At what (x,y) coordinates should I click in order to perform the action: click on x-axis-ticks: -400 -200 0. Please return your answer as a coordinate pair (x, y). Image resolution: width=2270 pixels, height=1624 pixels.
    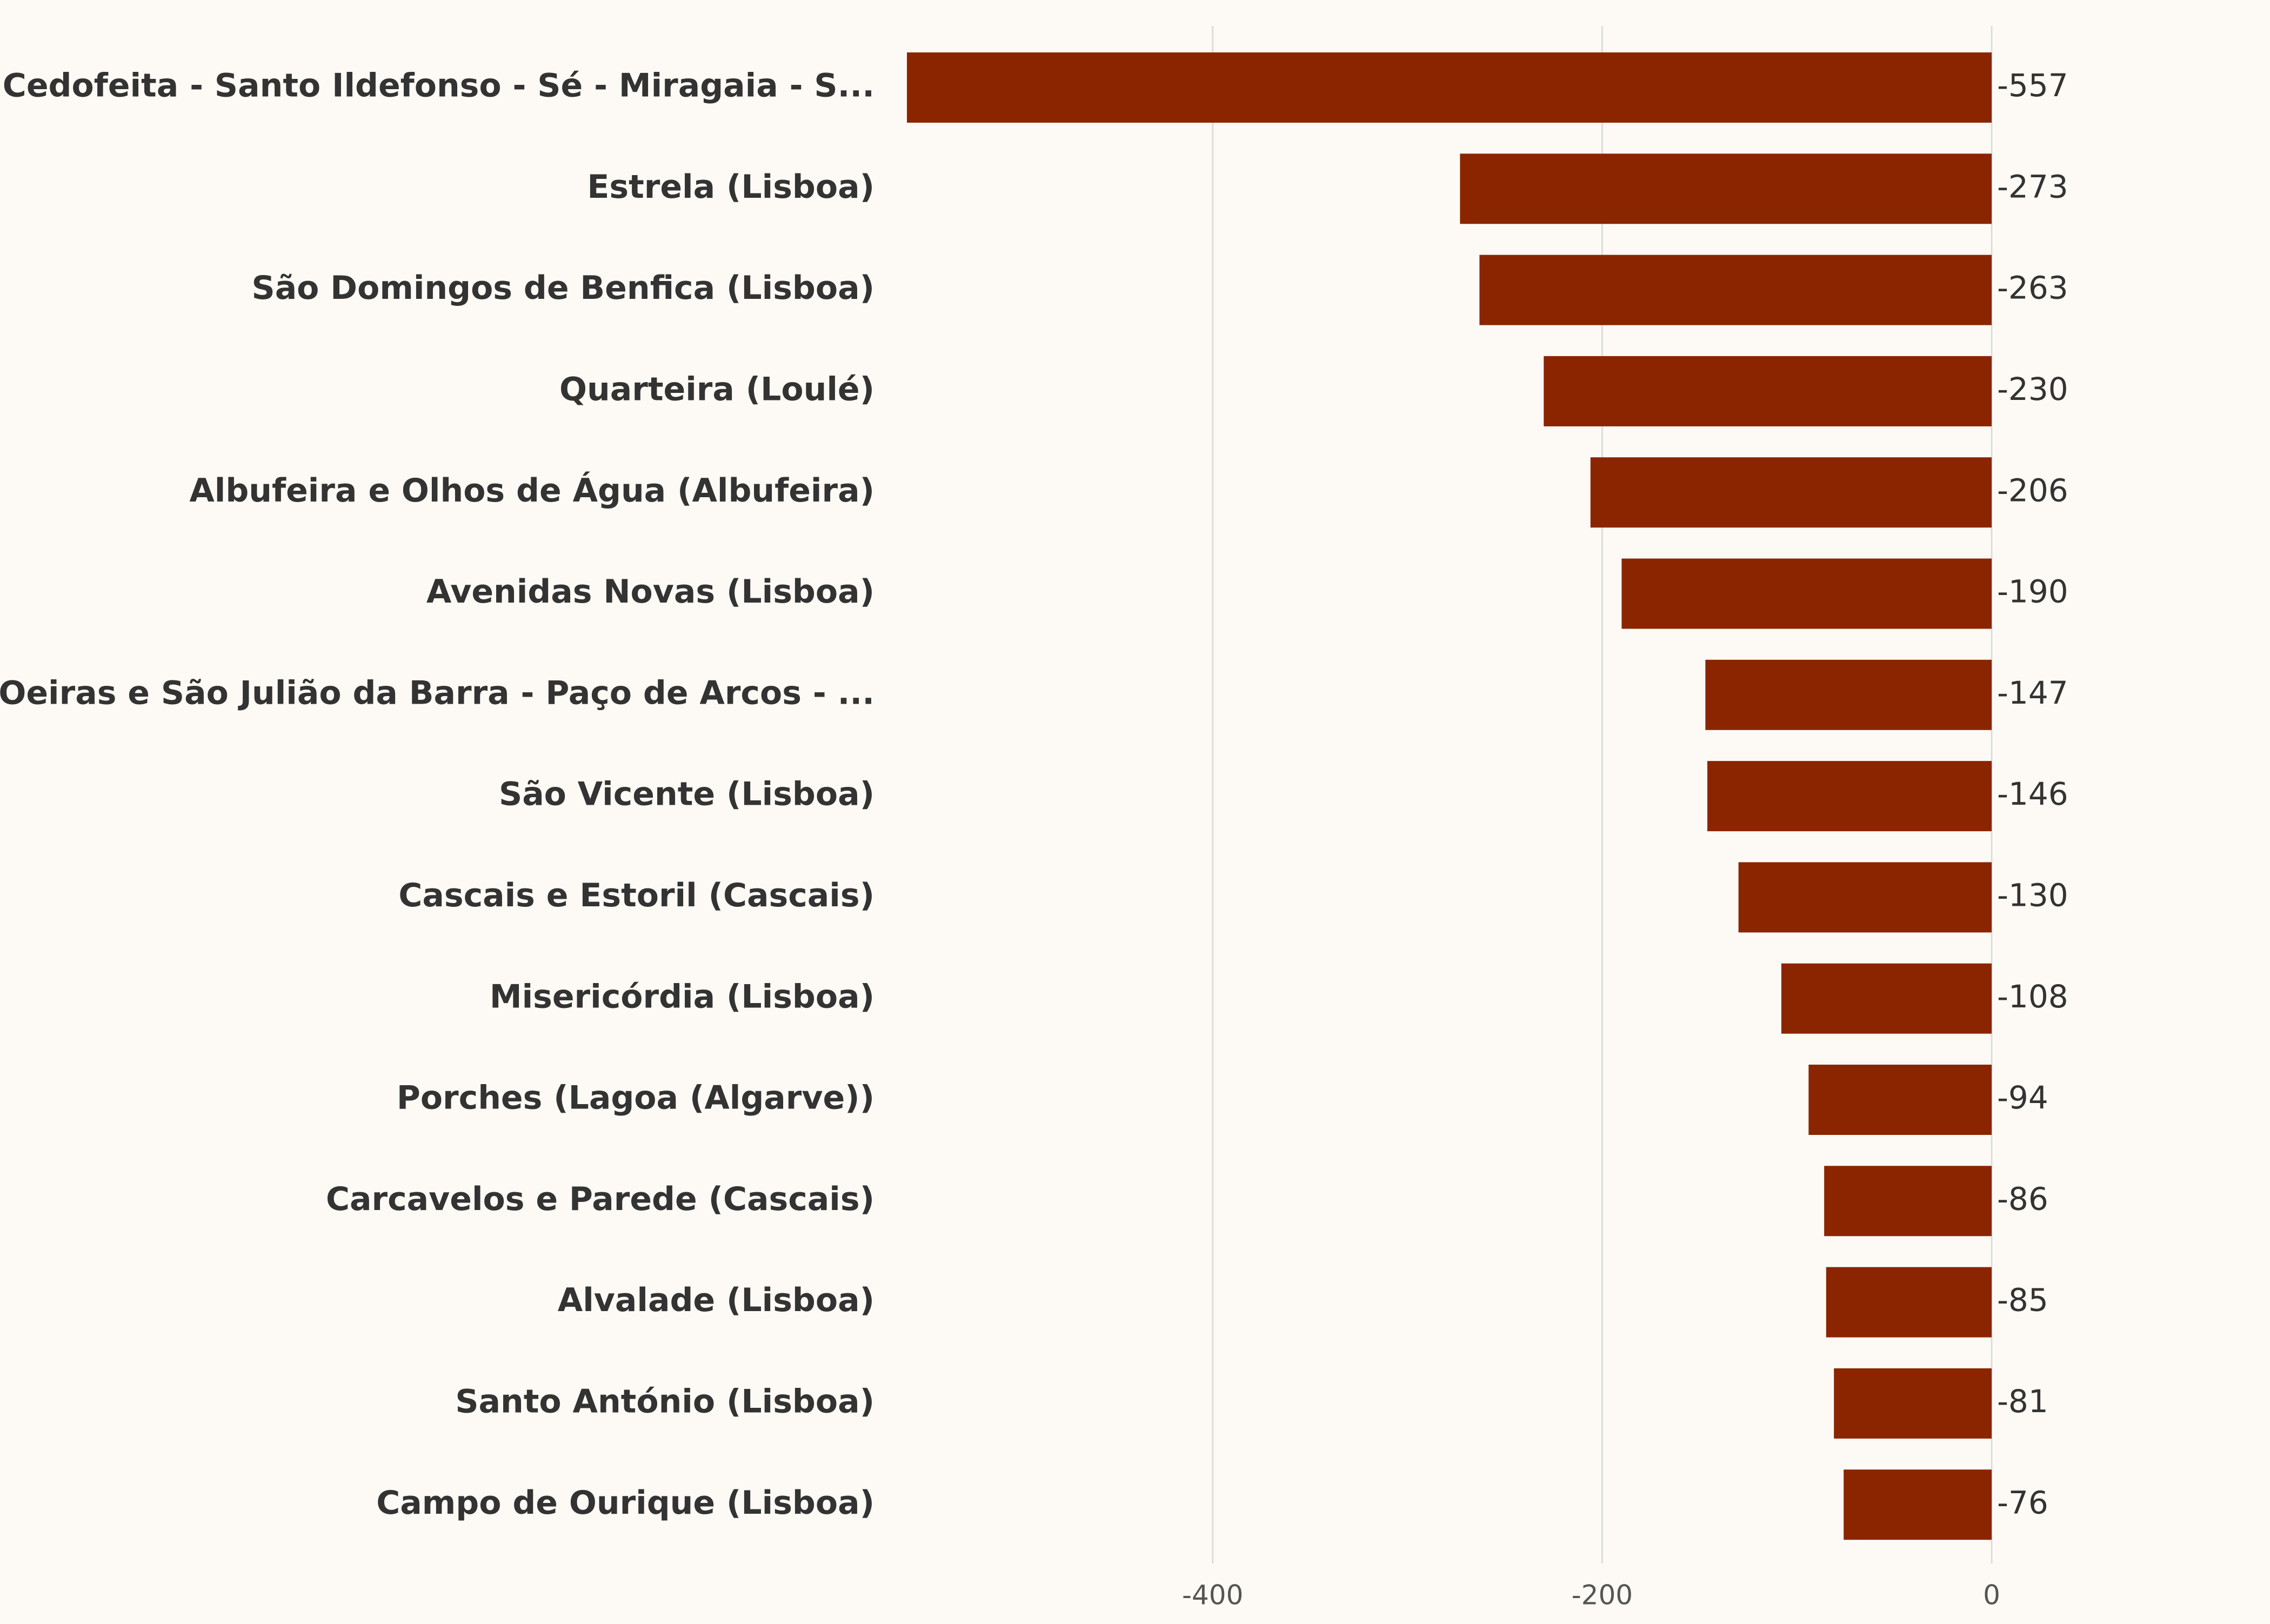
    Looking at the image, I should click on (1591, 1595).